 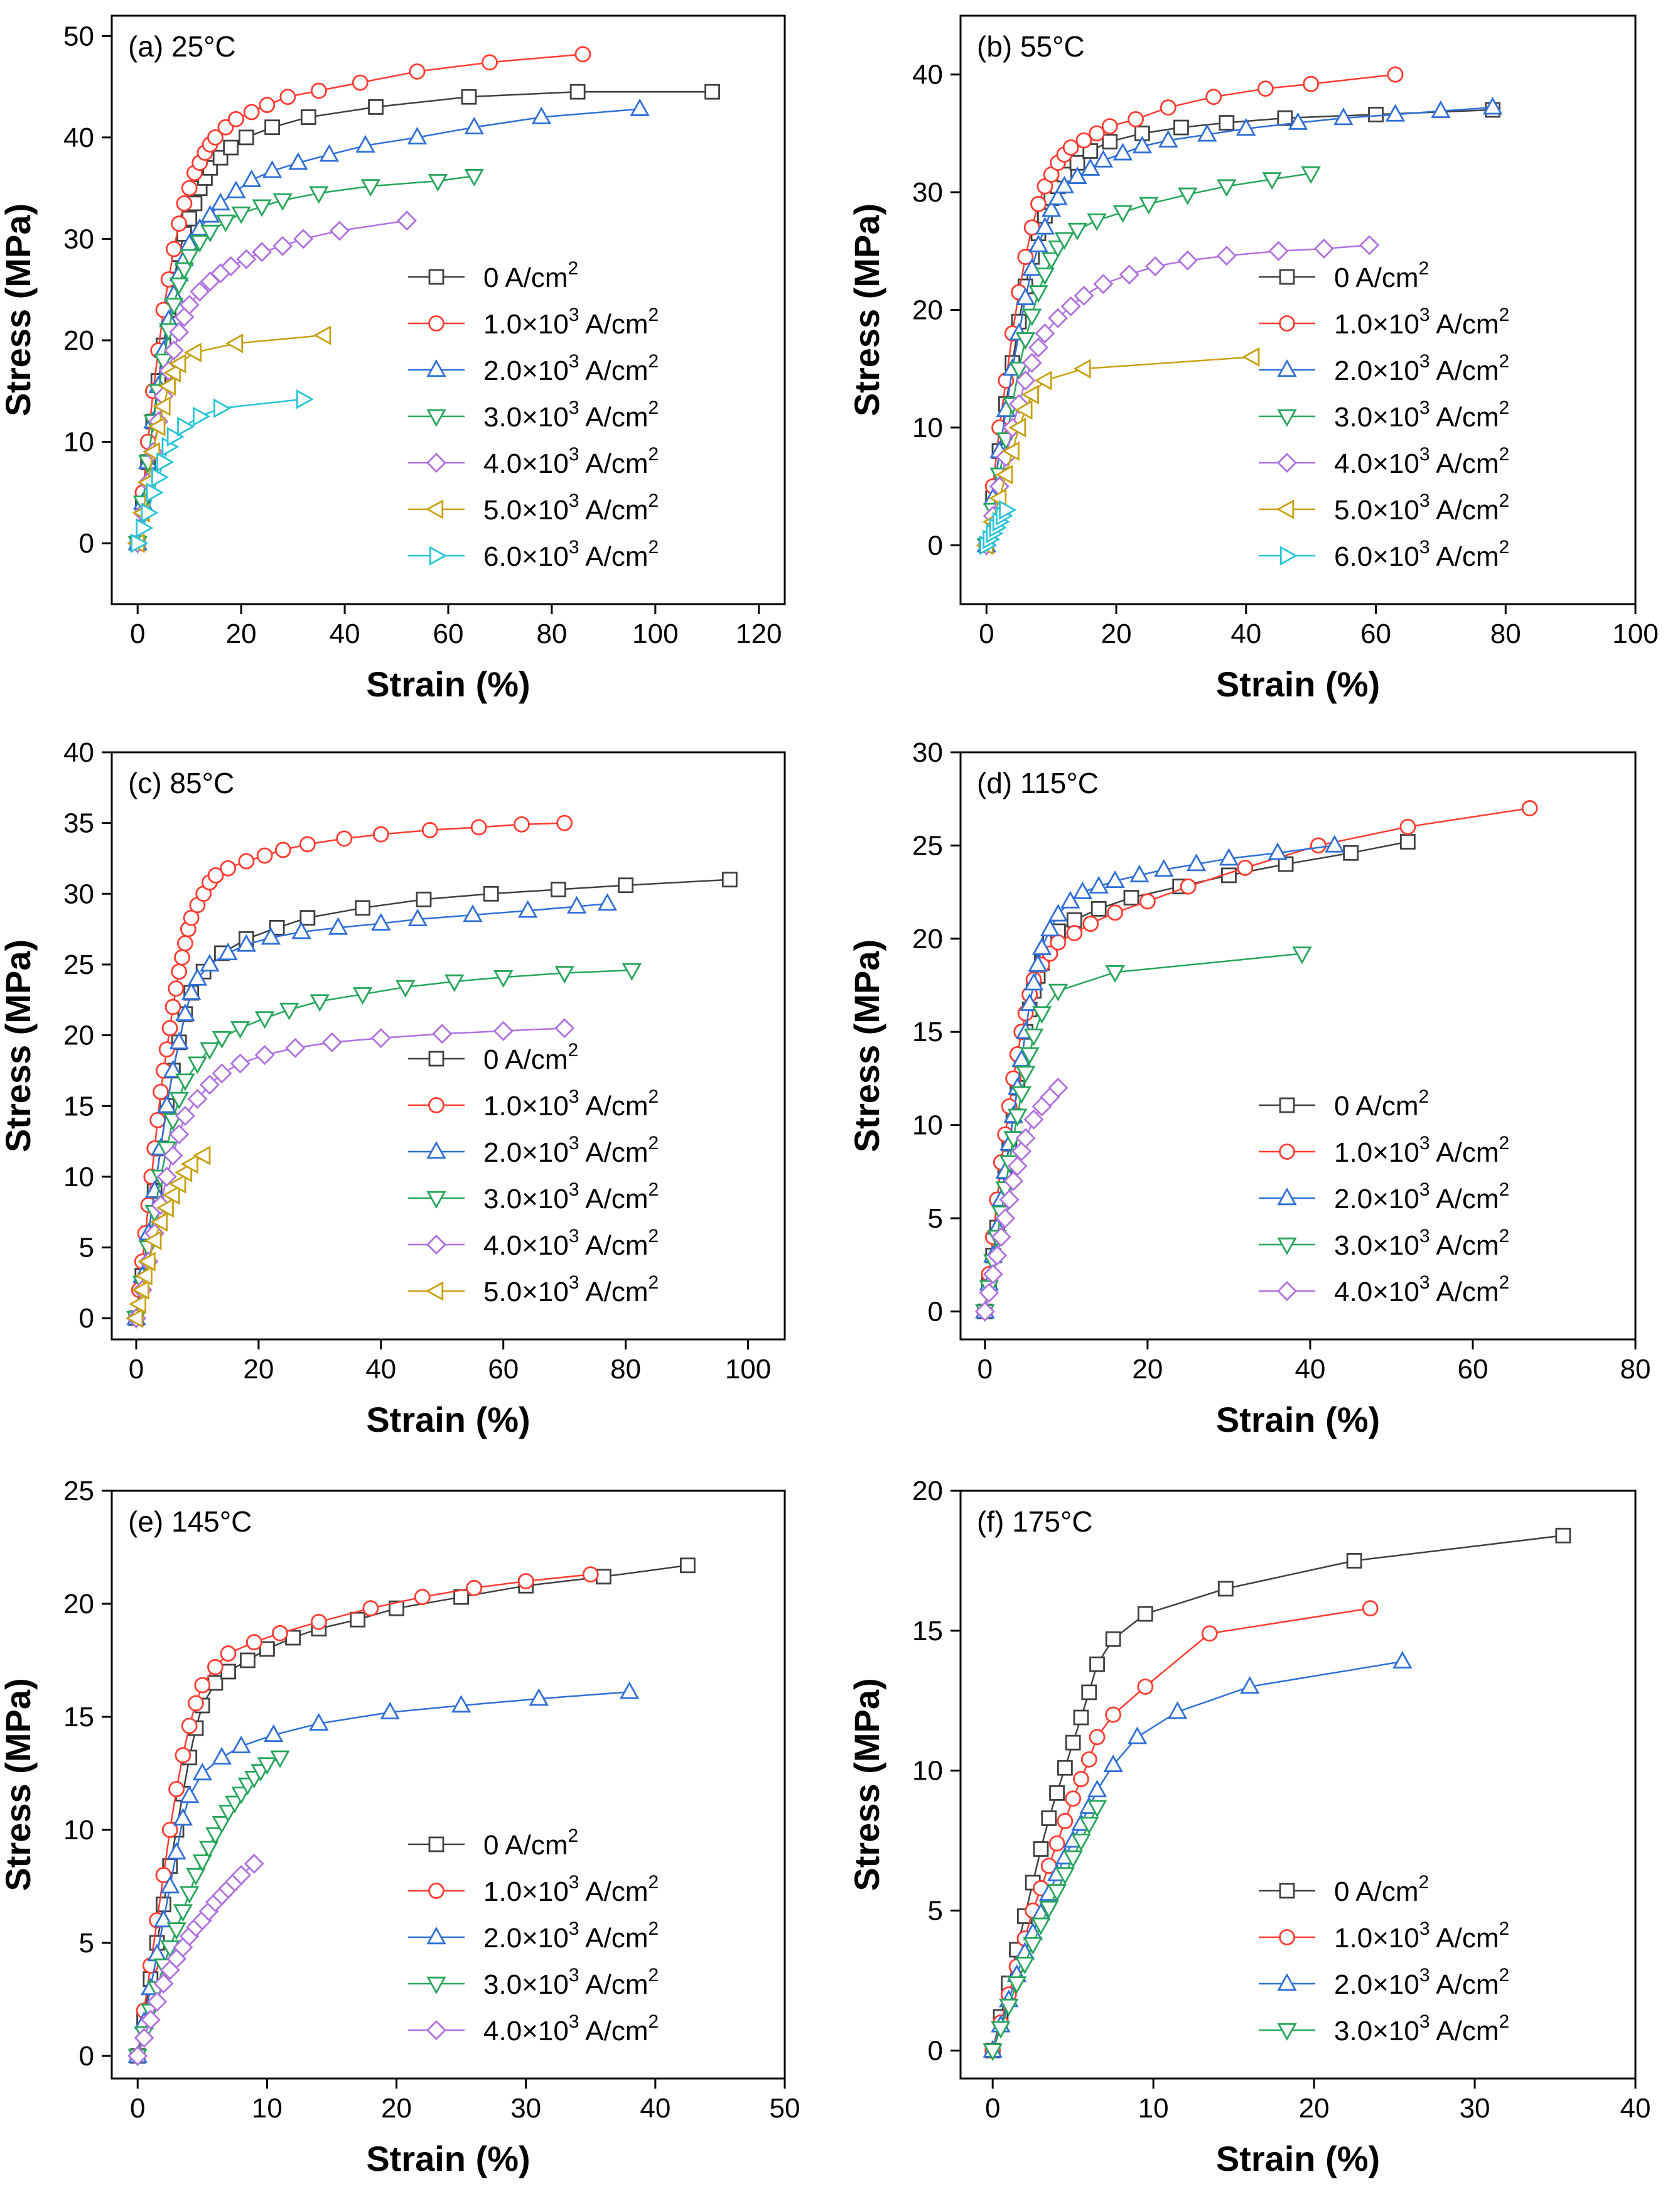 What do you see at coordinates (927, 192) in the screenshot?
I see `y-tick-label: 30` at bounding box center [927, 192].